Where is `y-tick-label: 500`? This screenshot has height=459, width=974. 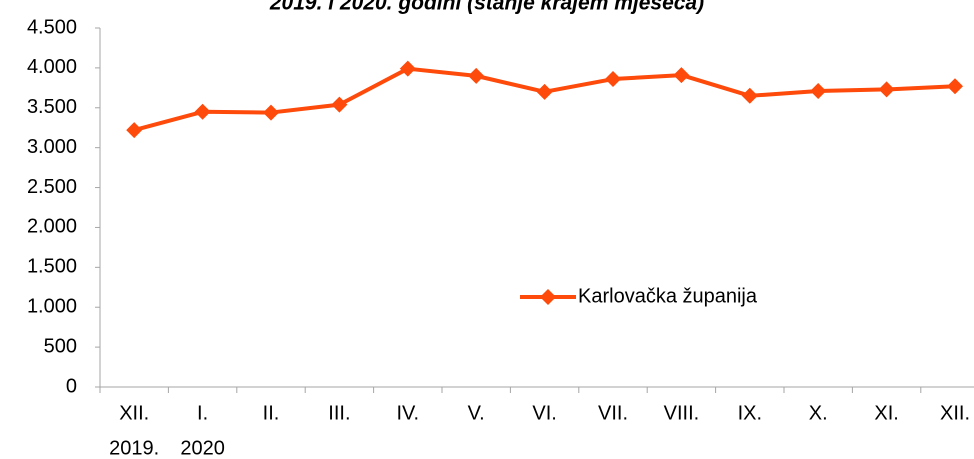
y-tick-label: 500 is located at coordinates (60, 346).